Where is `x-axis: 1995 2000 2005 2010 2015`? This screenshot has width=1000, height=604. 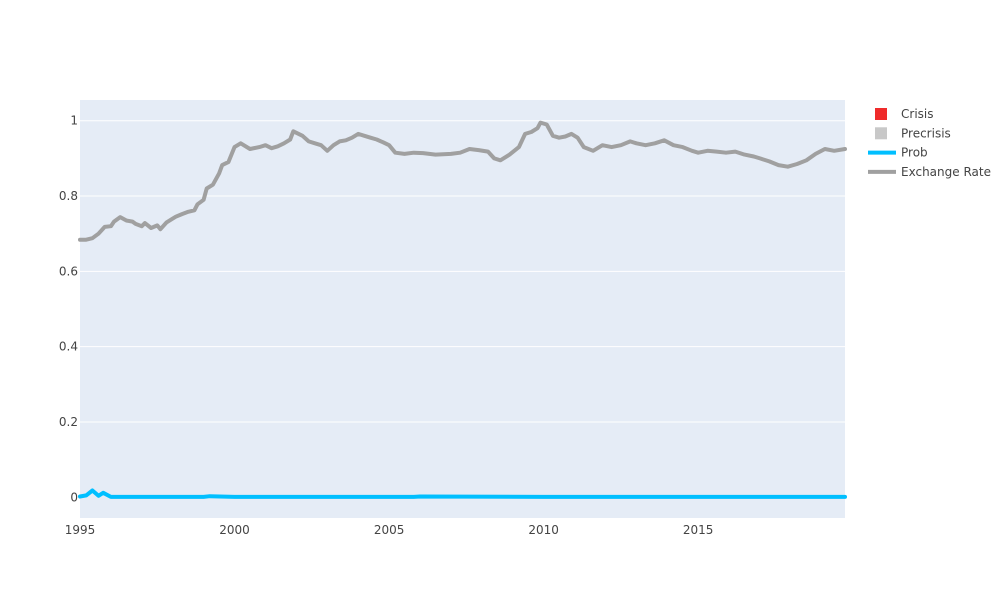
x-axis: 1995 2000 2005 2010 2015 is located at coordinates (389, 530).